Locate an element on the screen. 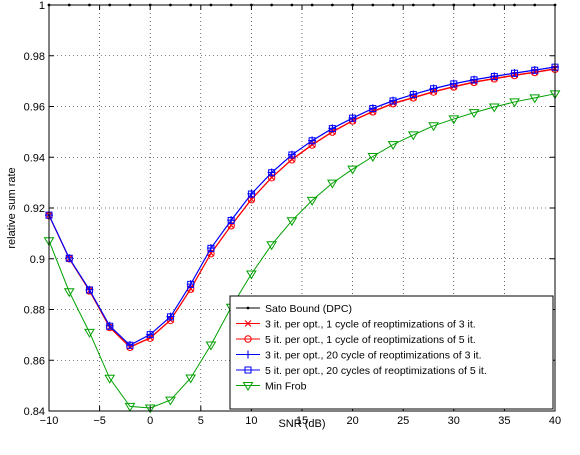  y-tick-label: 0.98 is located at coordinates (34, 57).